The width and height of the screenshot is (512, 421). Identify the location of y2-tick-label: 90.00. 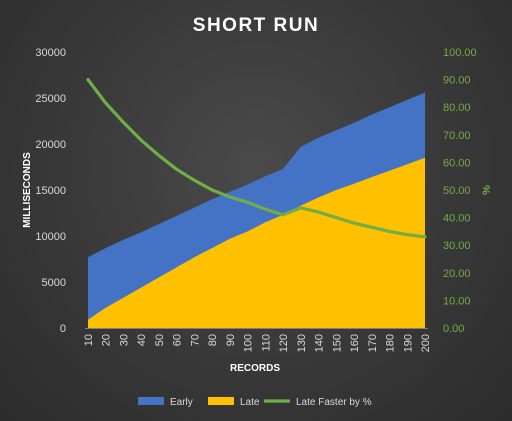
(457, 81).